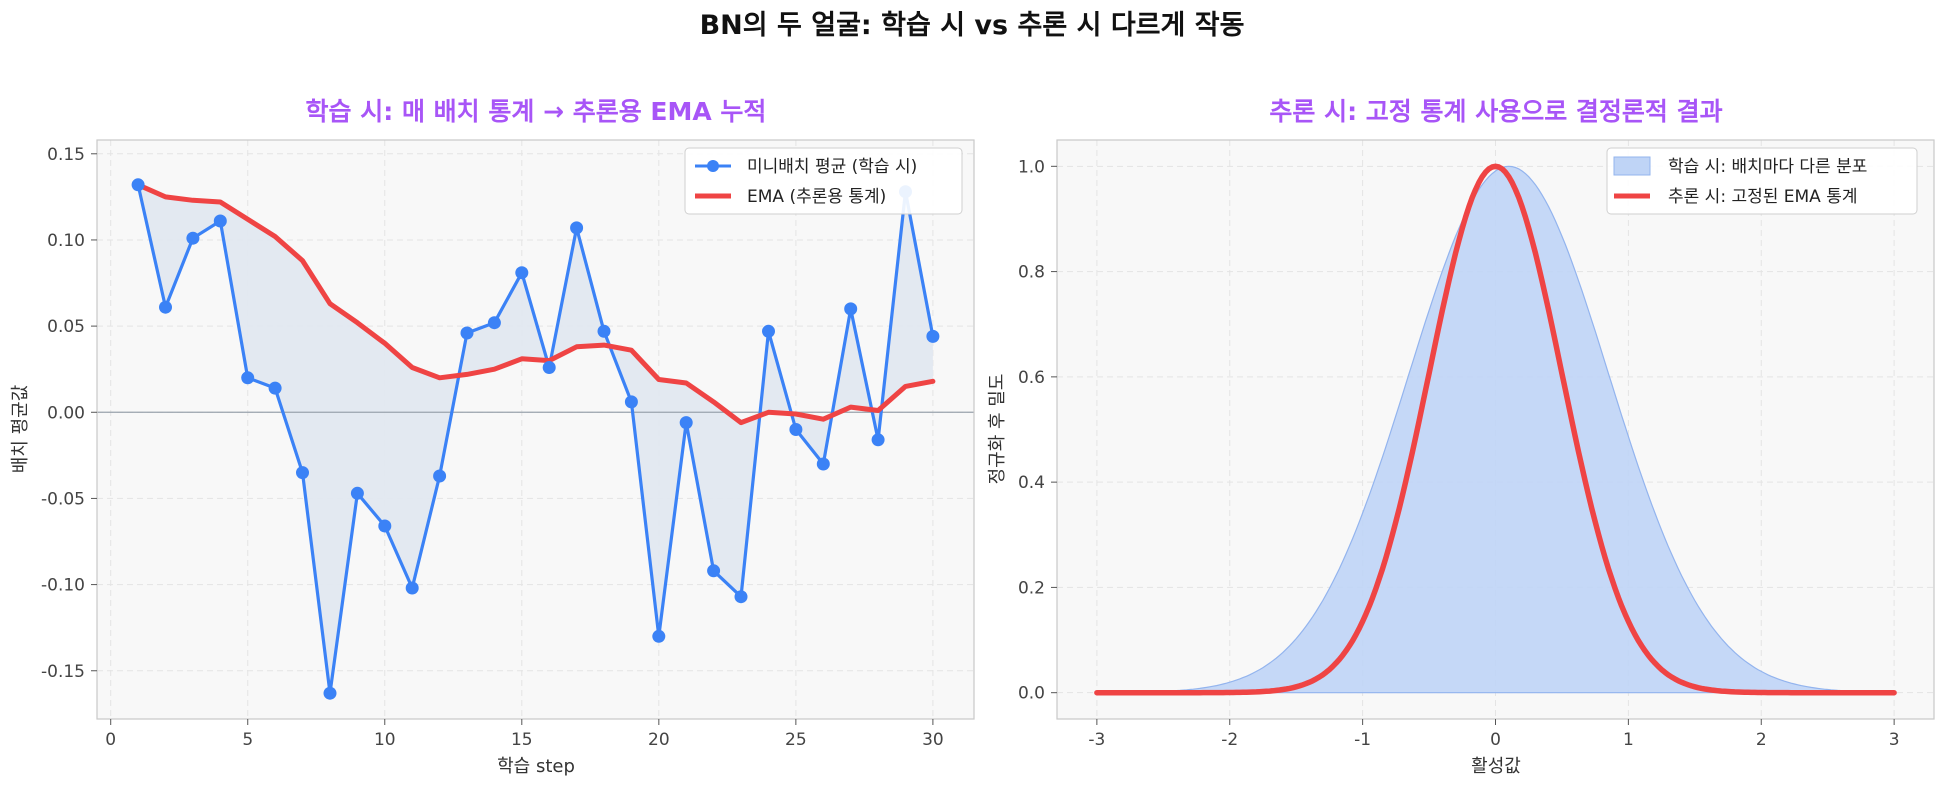 This screenshot has height=792, width=1945. I want to click on figure-suptitle: BN의 두 얼굴: 학습 시 vs 추론 시 다르게 작동, so click(972, 25).